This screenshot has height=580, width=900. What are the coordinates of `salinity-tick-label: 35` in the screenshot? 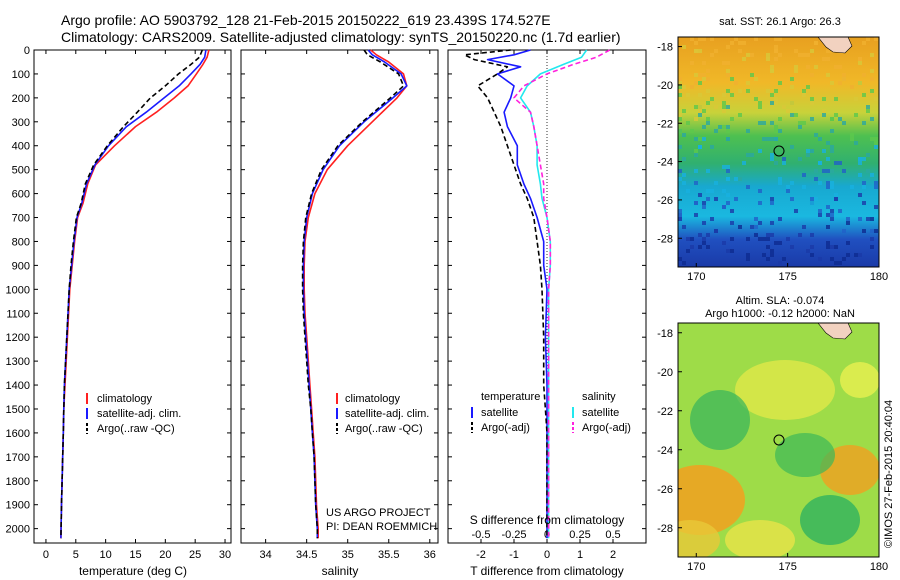 It's located at (348, 555).